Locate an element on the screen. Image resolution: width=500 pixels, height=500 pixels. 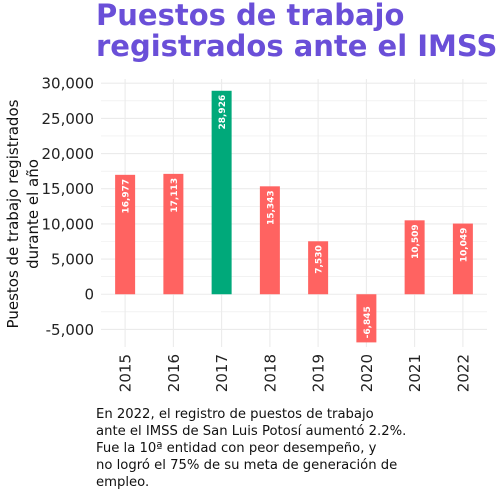
y-tick-label: -5,000 is located at coordinates (70, 330).